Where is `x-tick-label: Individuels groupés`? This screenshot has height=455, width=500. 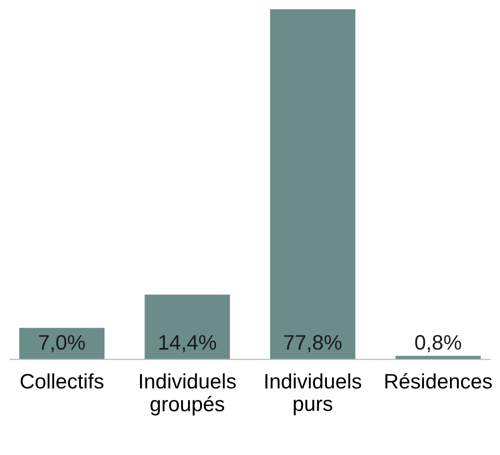
x-tick-label: Individuels groupés is located at coordinates (188, 394).